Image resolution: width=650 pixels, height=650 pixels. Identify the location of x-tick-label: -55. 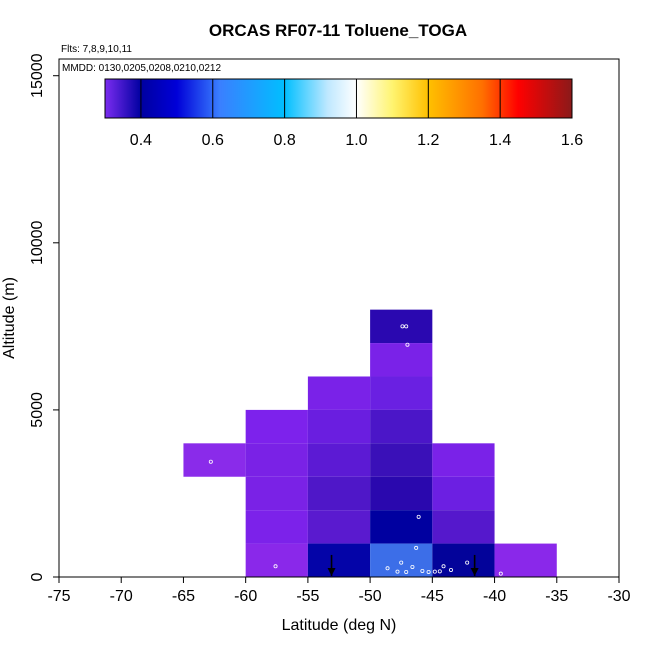
(307, 596).